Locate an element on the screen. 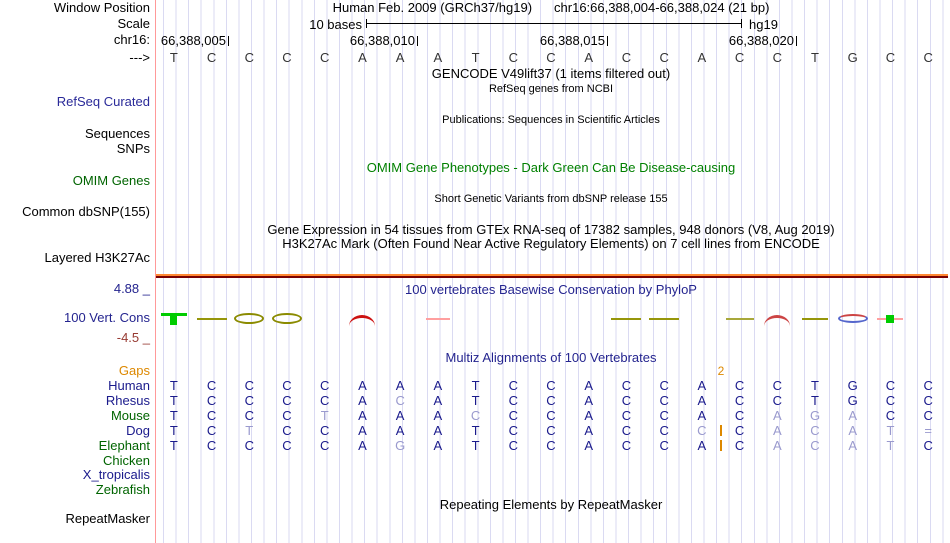  species-label-elephant: Elephant is located at coordinates (124, 445).